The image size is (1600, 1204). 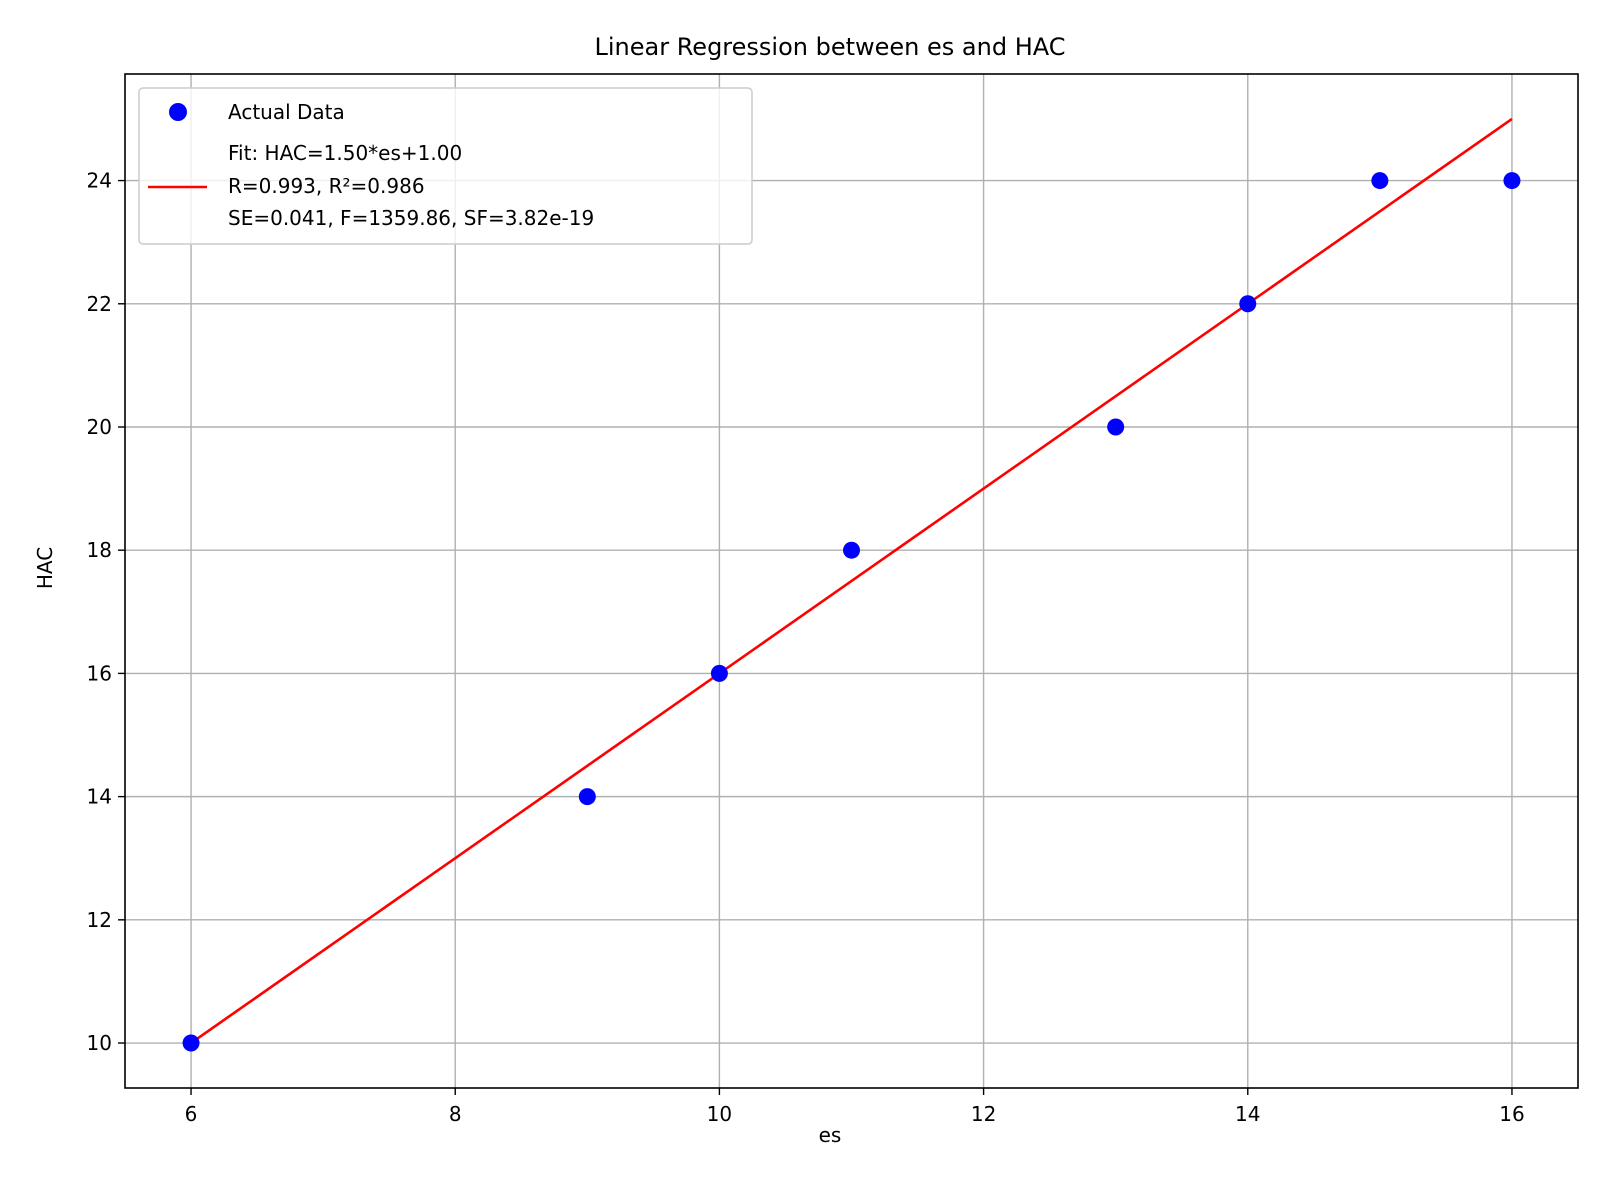 What do you see at coordinates (45, 568) in the screenshot?
I see `y-axis-label: HAC` at bounding box center [45, 568].